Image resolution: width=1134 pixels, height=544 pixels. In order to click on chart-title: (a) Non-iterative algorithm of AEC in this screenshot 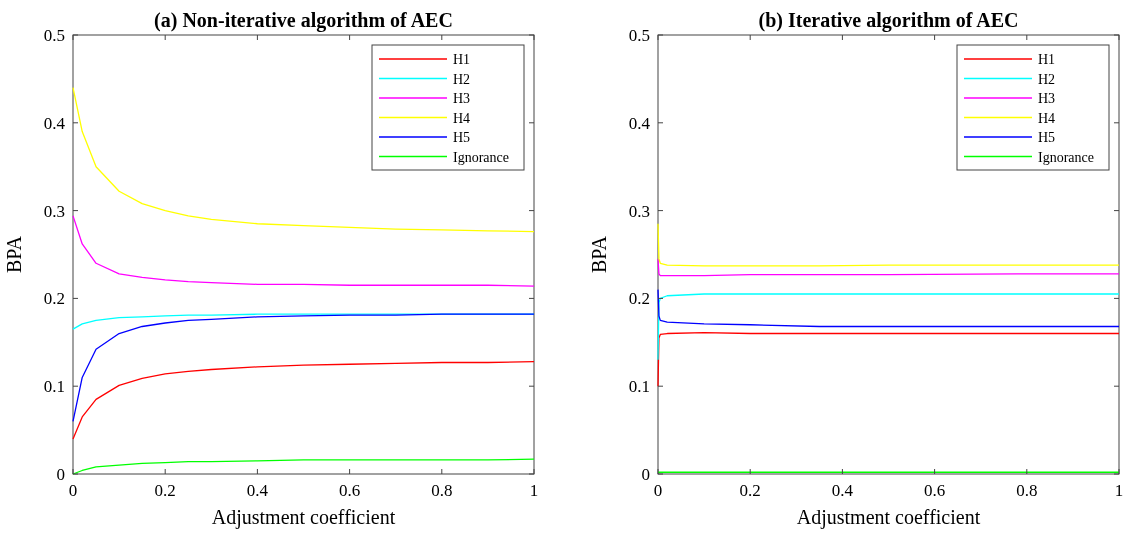, I will do `click(303, 20)`.